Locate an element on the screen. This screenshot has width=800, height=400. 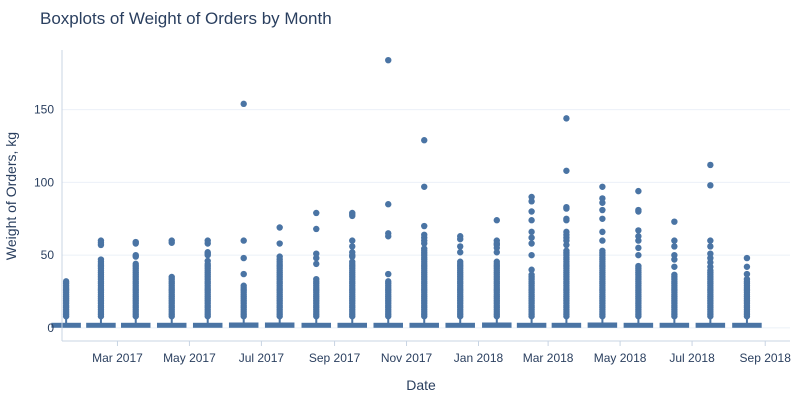
x-tick-label: May 2017 is located at coordinates (189, 358).